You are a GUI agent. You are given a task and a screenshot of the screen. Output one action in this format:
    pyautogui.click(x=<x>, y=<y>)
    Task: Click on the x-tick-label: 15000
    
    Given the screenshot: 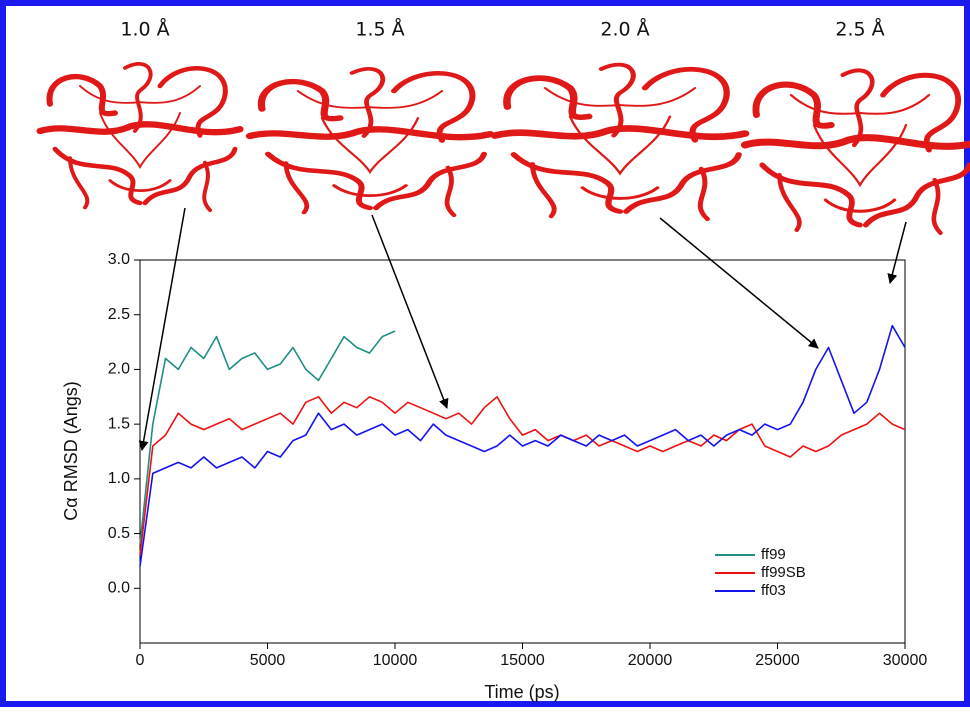 What is the action you would take?
    pyautogui.click(x=522, y=660)
    